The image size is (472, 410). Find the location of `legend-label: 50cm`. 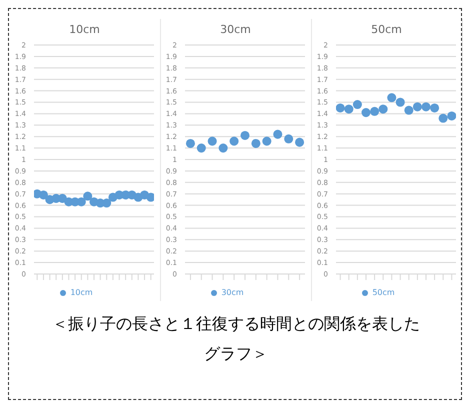

legend-label: 50cm is located at coordinates (383, 292).